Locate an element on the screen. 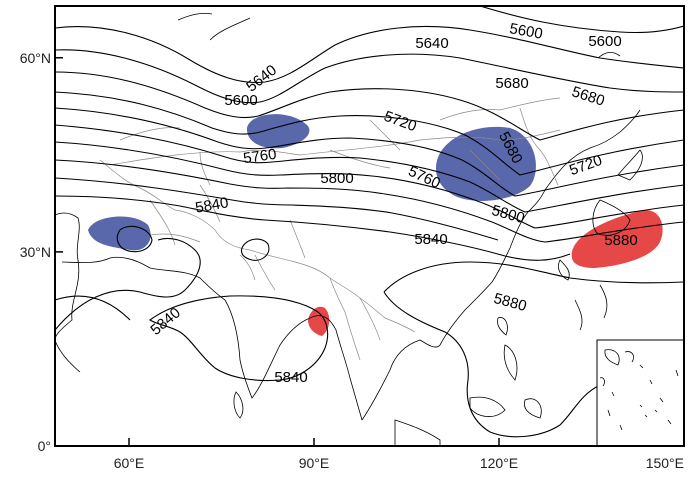  contour-5880-south is located at coordinates (492, 364).